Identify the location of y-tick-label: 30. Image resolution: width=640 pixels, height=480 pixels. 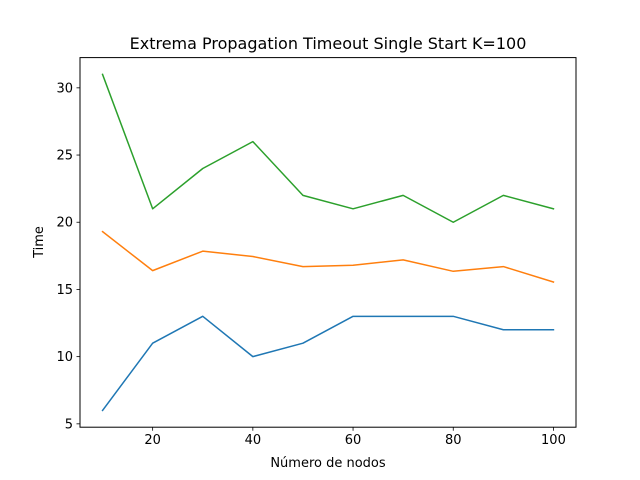
(64, 88).